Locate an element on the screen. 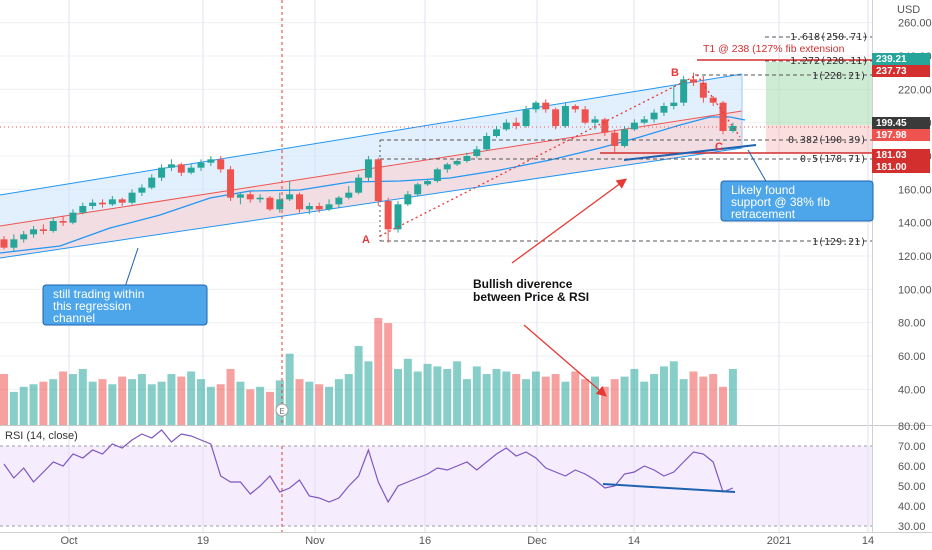 The height and width of the screenshot is (550, 932). event-marker-label: E is located at coordinates (281, 411).